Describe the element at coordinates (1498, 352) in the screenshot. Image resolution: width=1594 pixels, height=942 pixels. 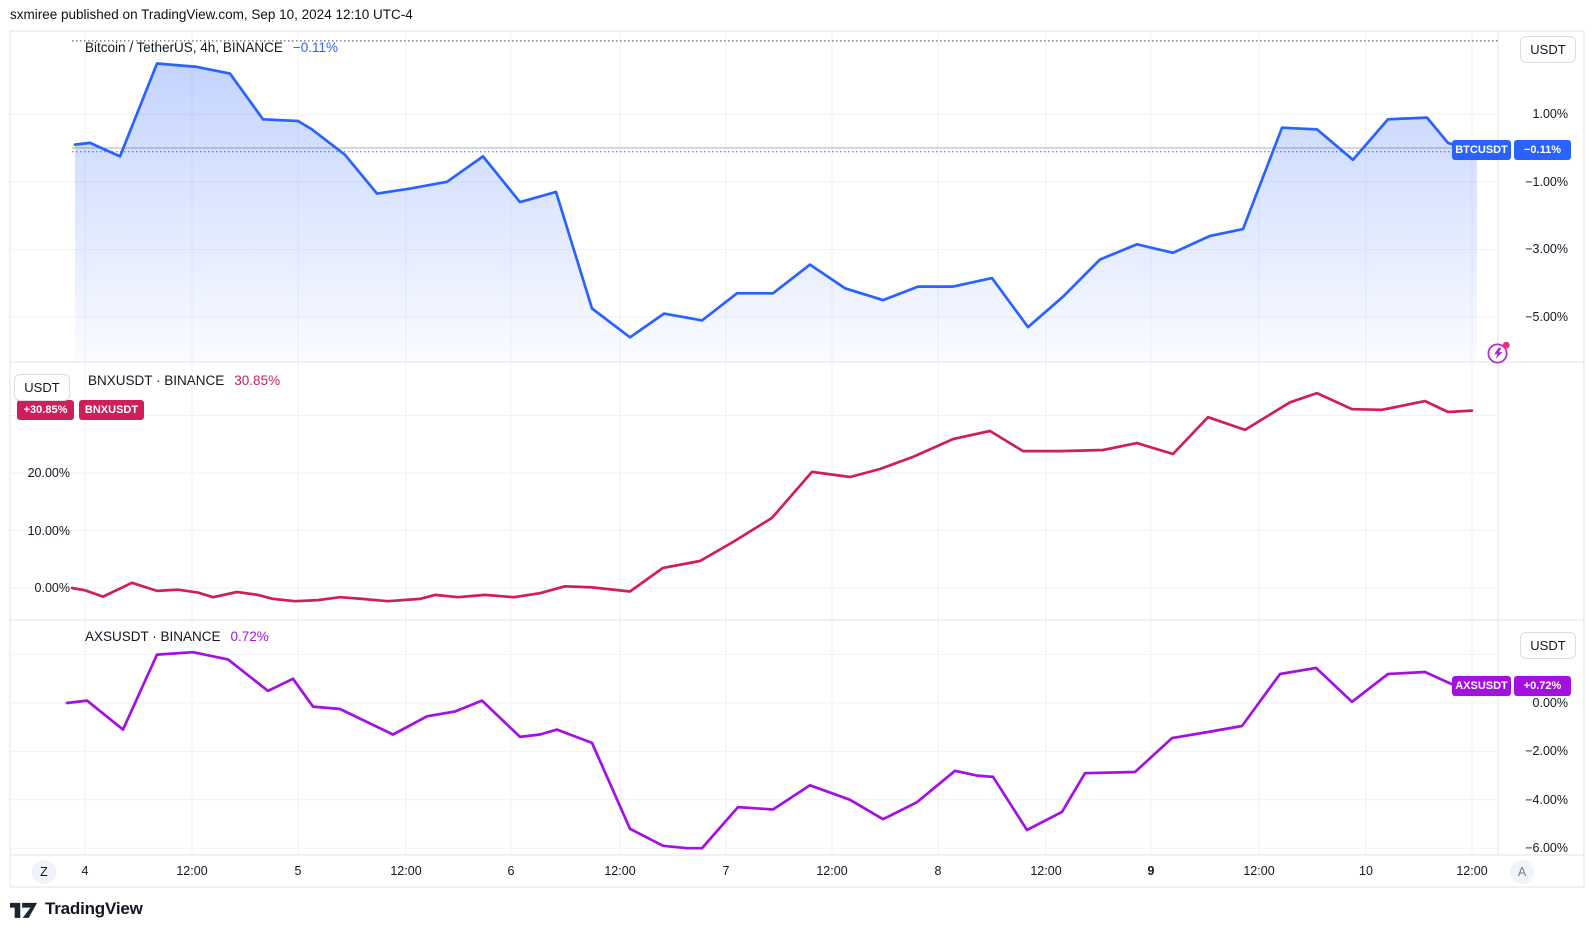
I see `boost-flash-icon` at that location.